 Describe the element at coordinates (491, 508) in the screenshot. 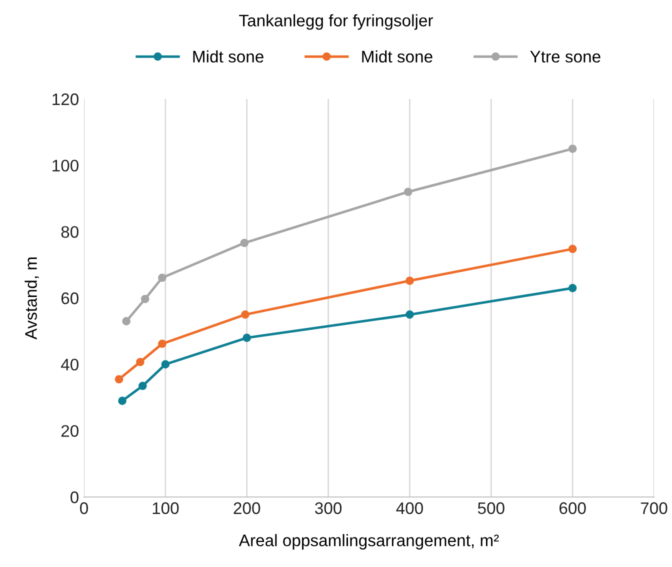

I see `x-tick-label: 500` at that location.